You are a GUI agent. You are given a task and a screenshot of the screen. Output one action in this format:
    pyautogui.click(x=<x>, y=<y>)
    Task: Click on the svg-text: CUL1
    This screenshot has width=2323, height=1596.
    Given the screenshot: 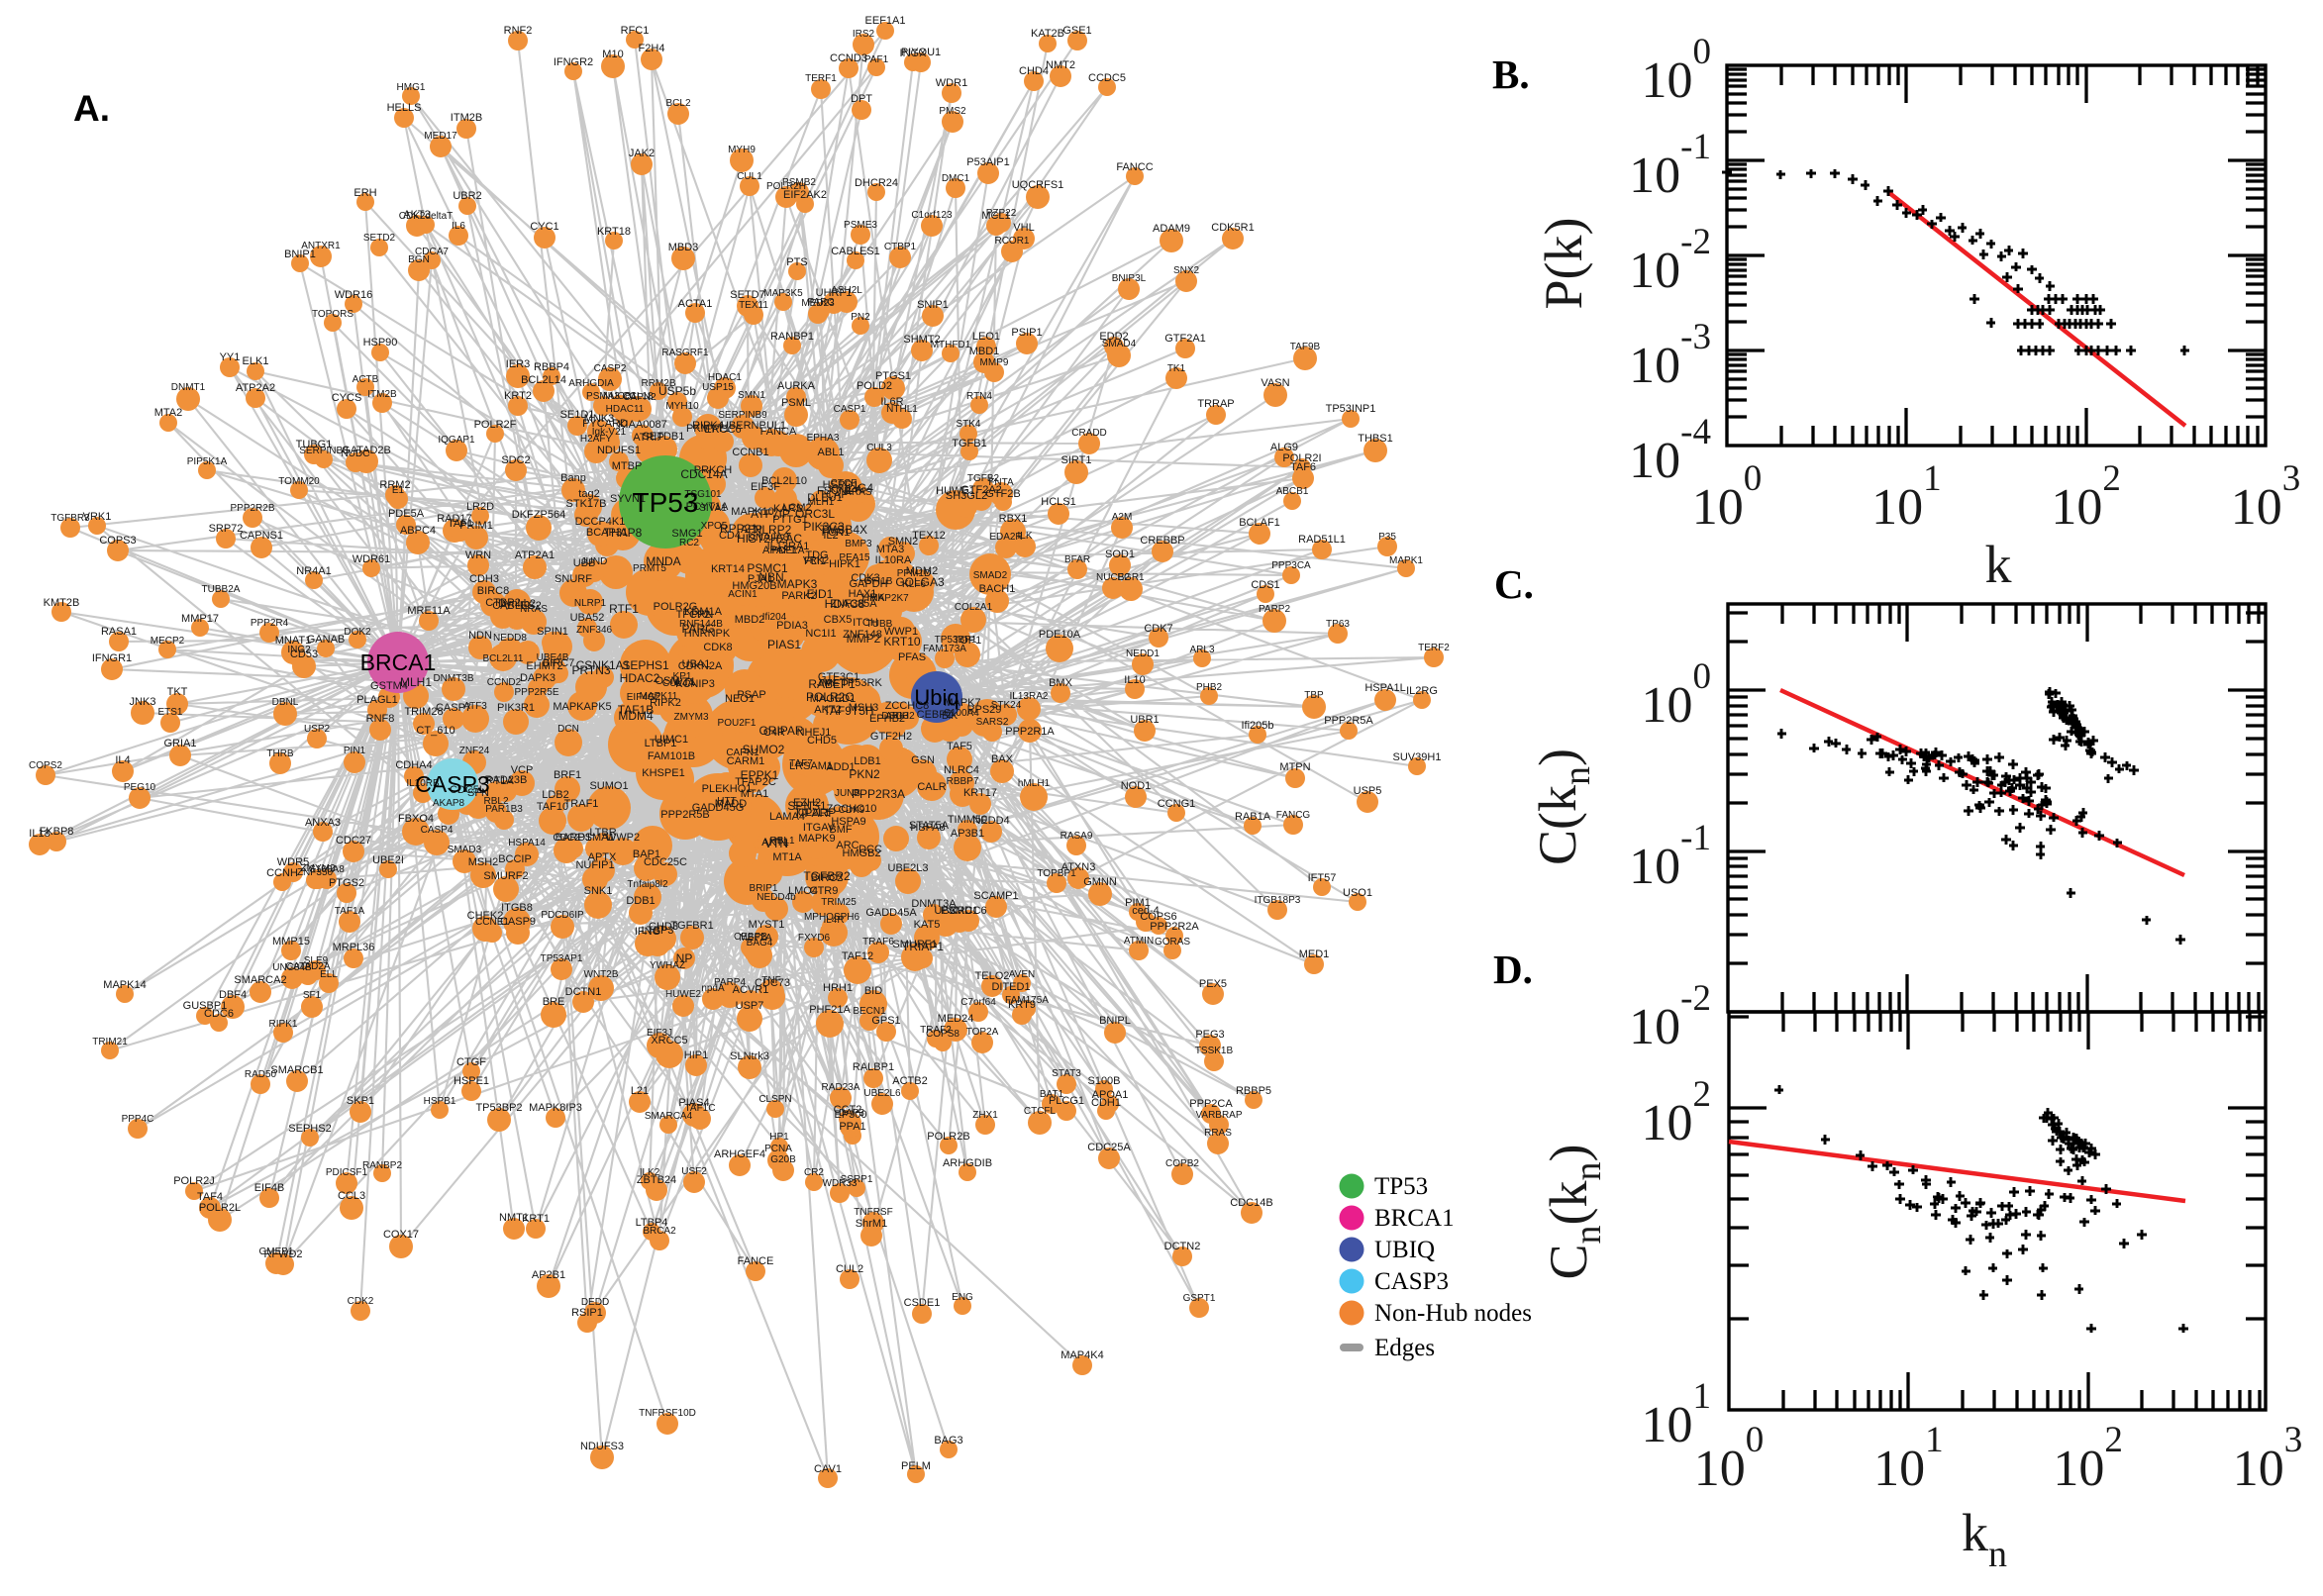 What is the action you would take?
    pyautogui.click(x=749, y=176)
    